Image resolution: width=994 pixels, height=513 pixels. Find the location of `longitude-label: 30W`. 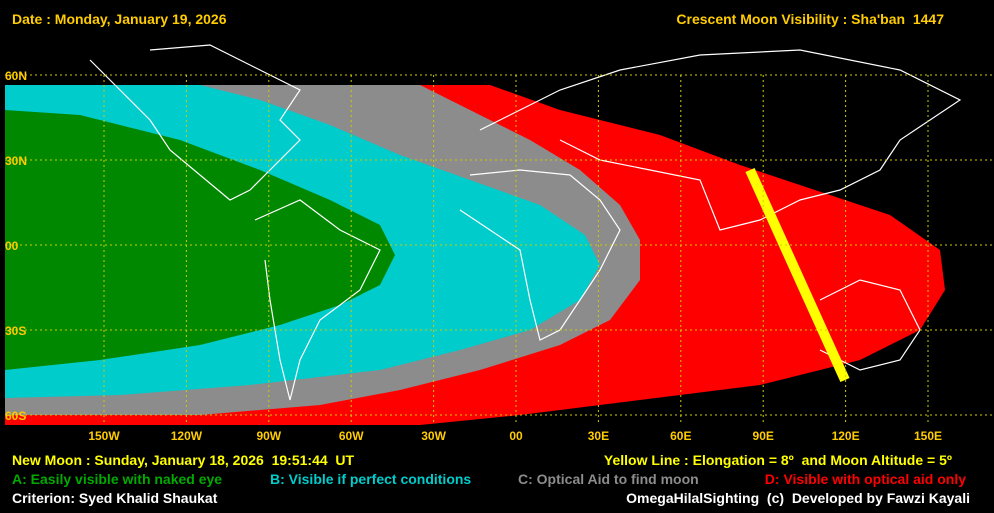

longitude-label: 30W is located at coordinates (433, 436).